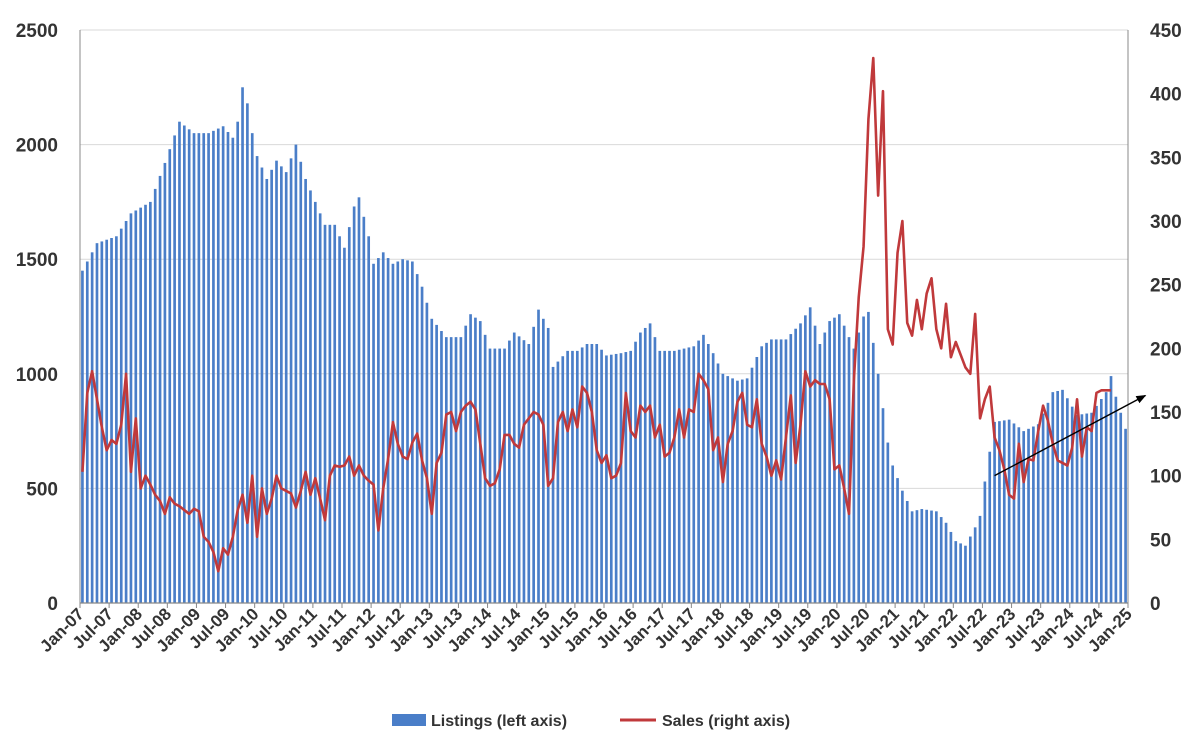  Describe the element at coordinates (42, 489) in the screenshot. I see `y-left-tick-label: 500` at that location.